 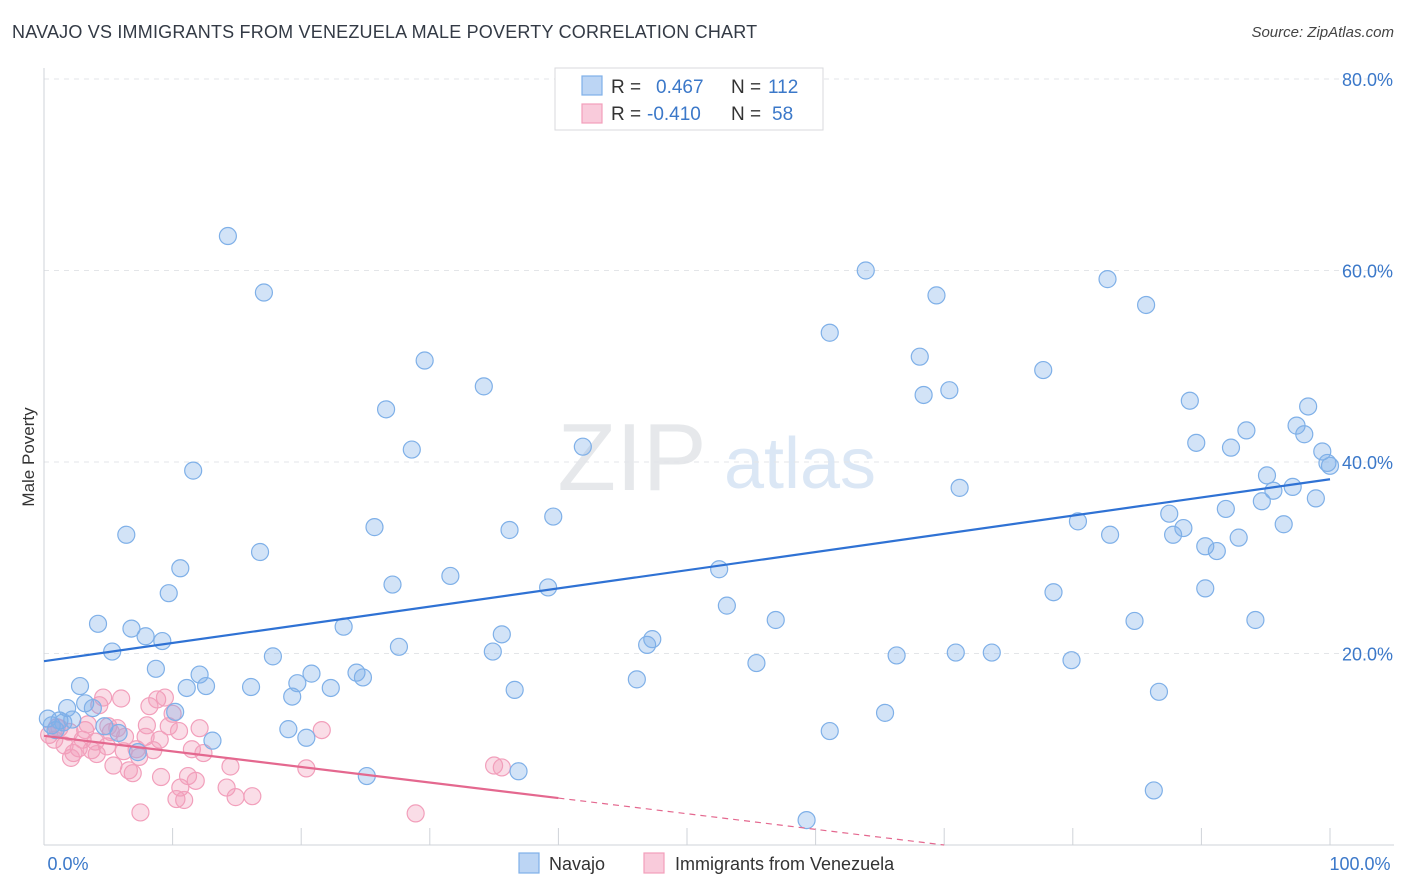 I want to click on series-legend: Navajo Immigrants from Venezuela, so click(x=706, y=863).